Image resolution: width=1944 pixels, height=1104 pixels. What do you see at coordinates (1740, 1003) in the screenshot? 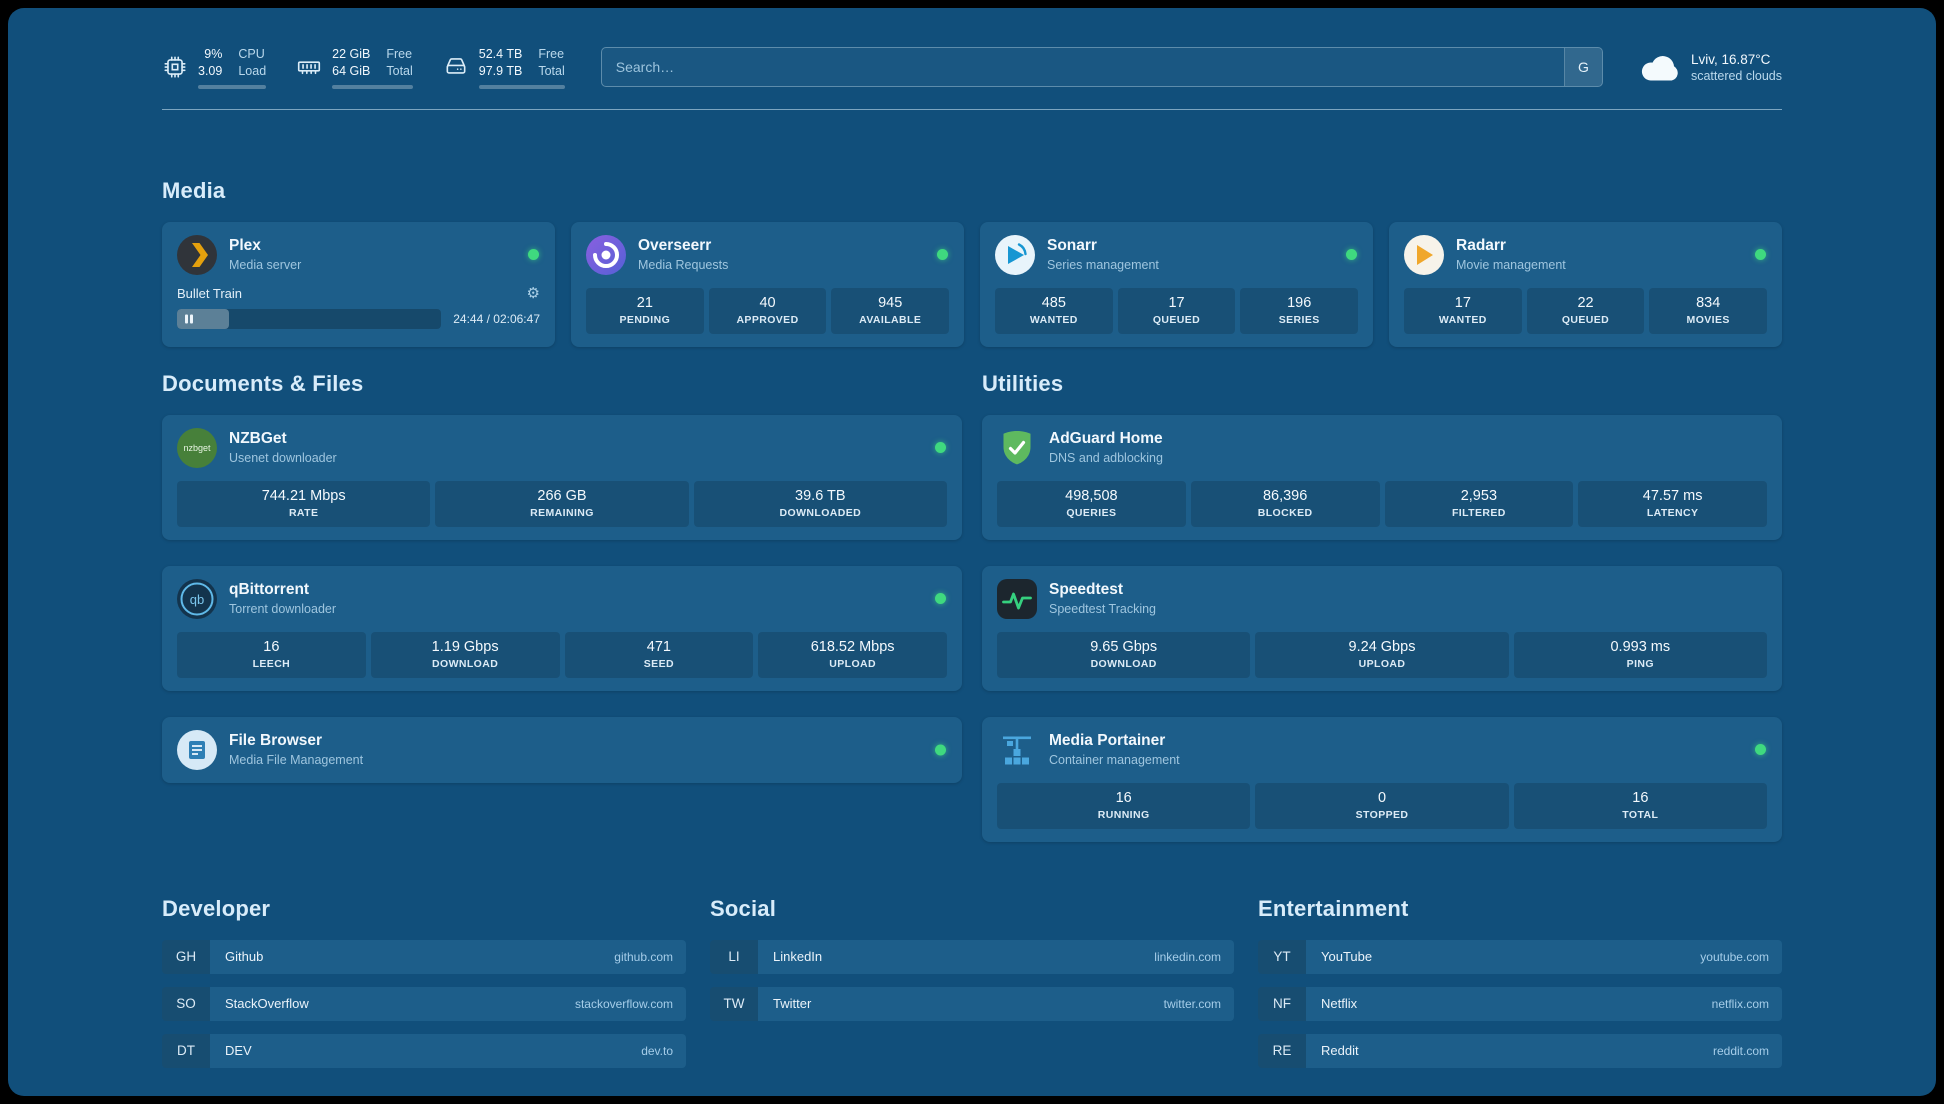
I see `bookmark-domain: netflix.com` at bounding box center [1740, 1003].